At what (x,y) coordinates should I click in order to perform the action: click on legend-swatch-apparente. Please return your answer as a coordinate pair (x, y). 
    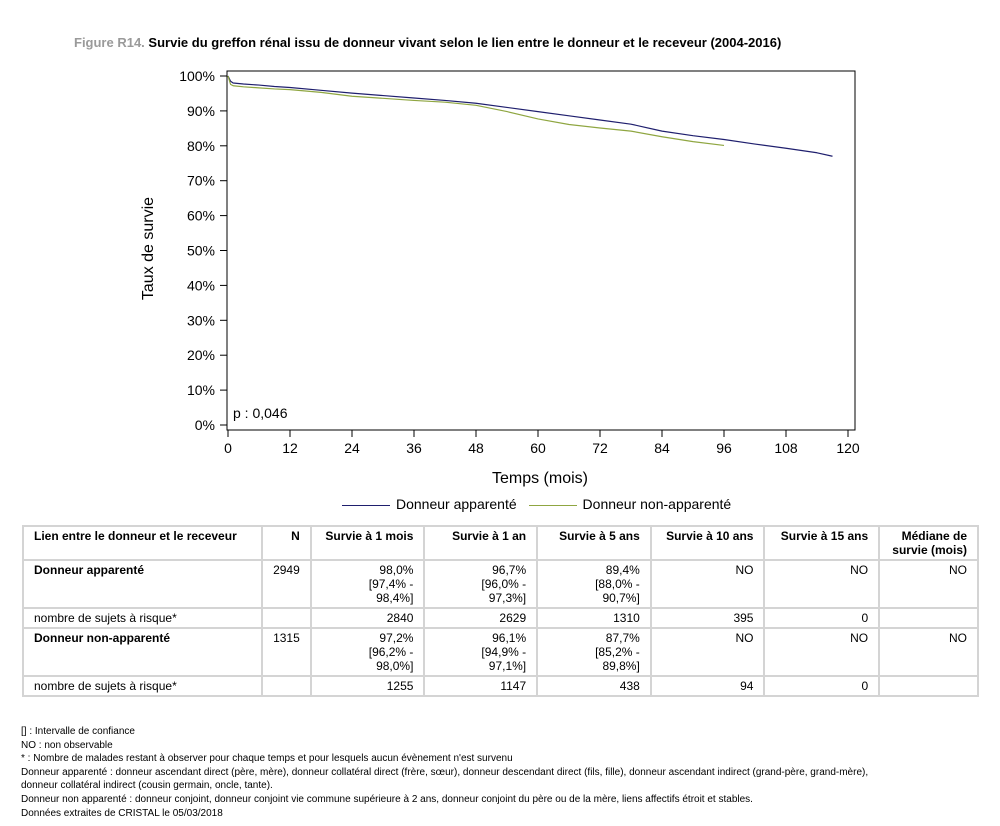
    Looking at the image, I should click on (366, 505).